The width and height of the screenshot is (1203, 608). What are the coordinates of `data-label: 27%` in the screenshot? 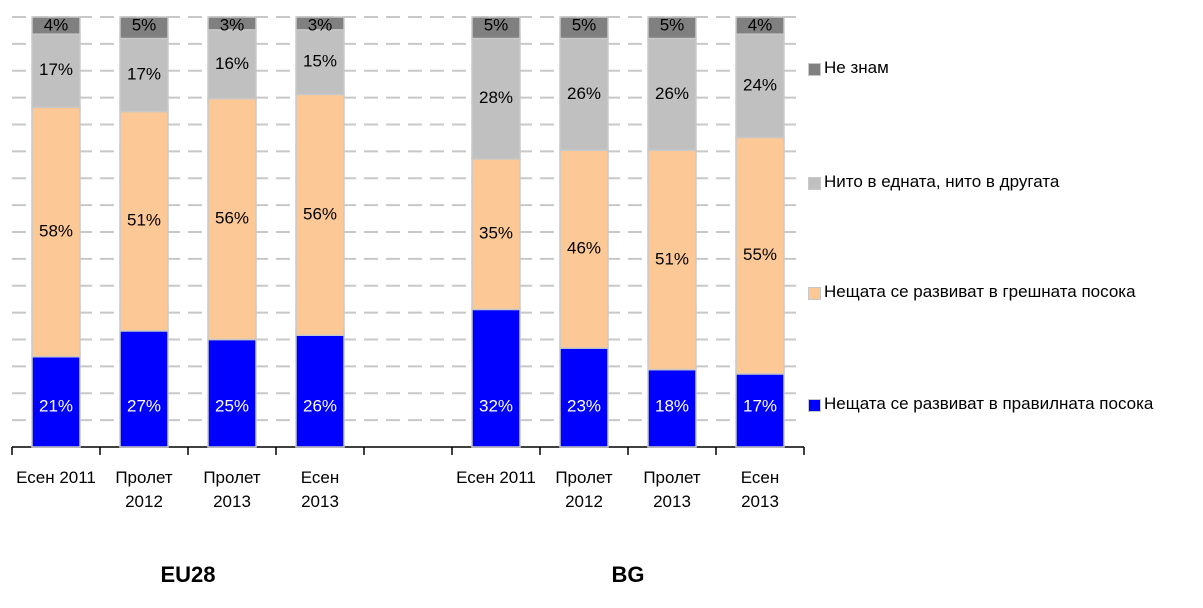 It's located at (144, 405).